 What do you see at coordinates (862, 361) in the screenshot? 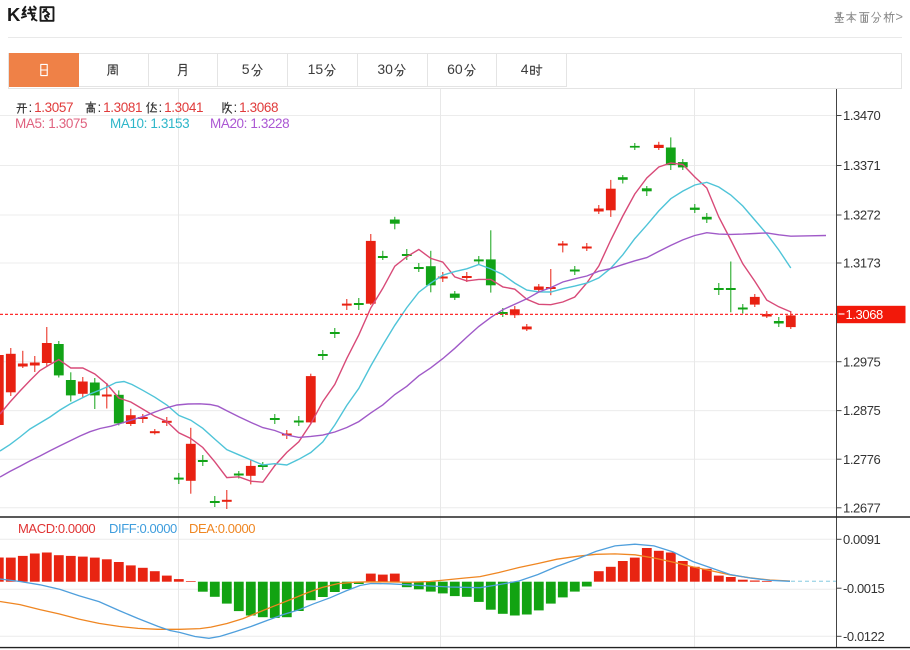
I see `svg-text: 1.2975` at bounding box center [862, 361].